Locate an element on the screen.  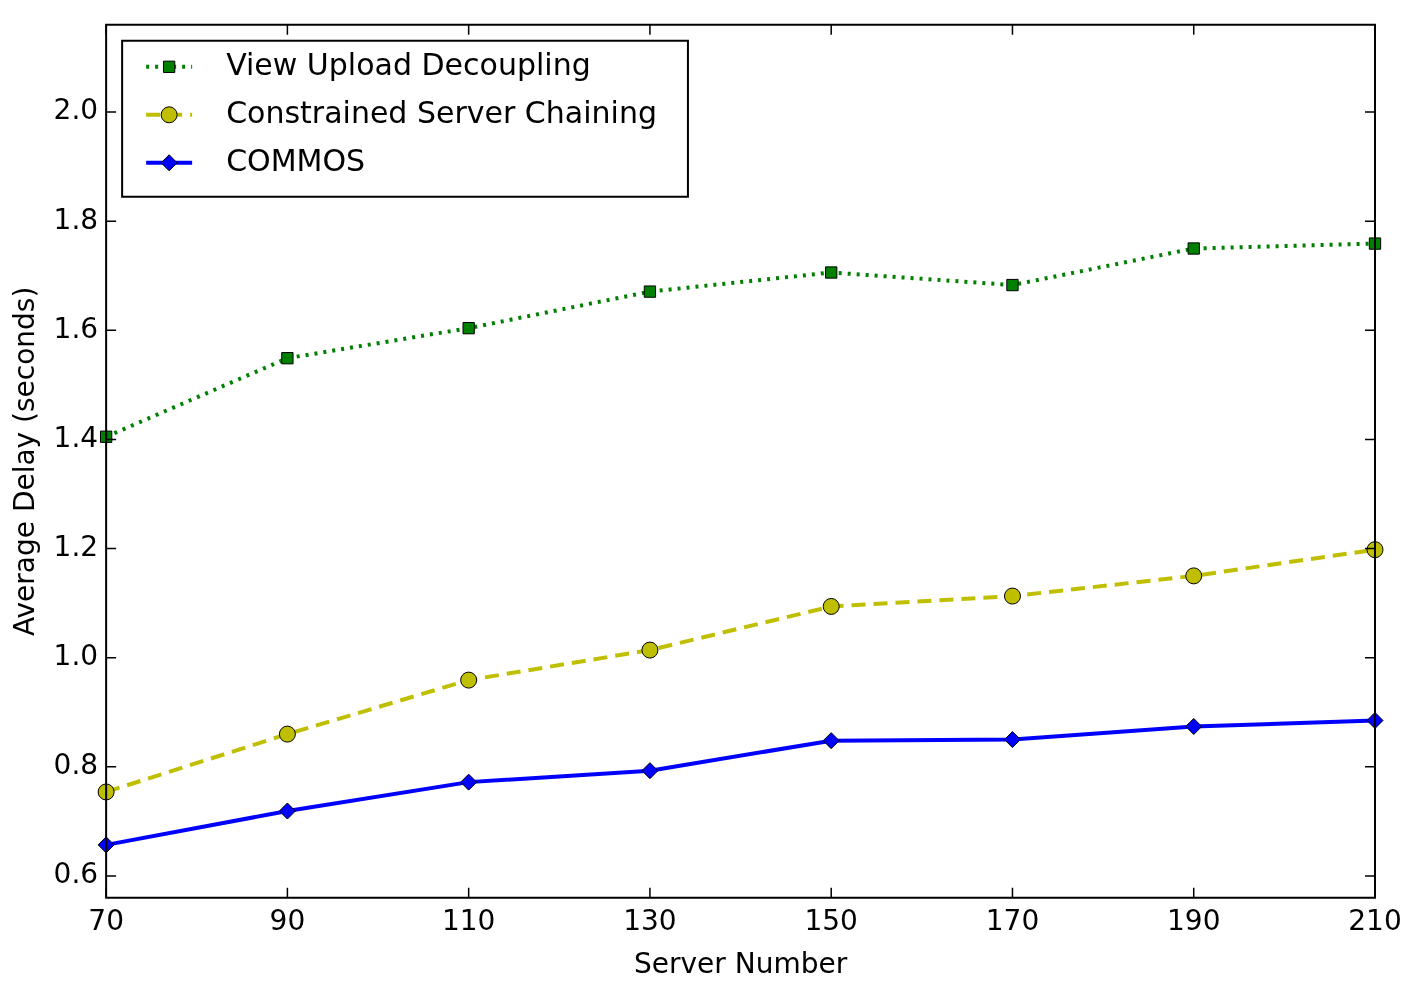
legend-label: COMMOS is located at coordinates (296, 160).